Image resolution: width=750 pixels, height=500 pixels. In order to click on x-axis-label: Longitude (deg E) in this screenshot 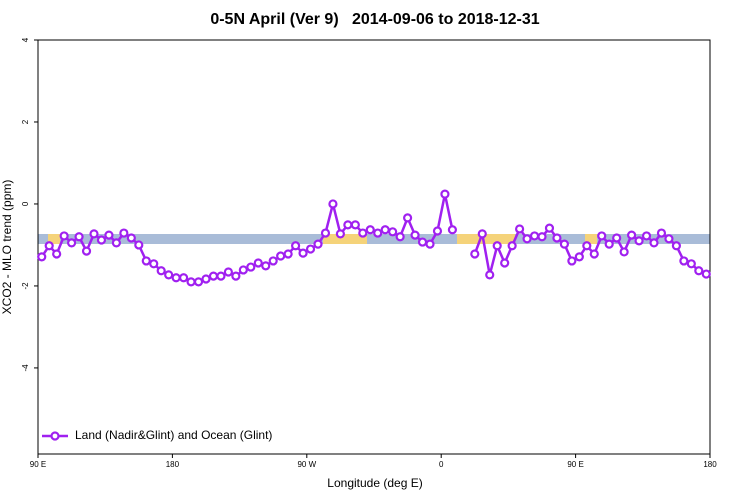, I will do `click(374, 483)`.